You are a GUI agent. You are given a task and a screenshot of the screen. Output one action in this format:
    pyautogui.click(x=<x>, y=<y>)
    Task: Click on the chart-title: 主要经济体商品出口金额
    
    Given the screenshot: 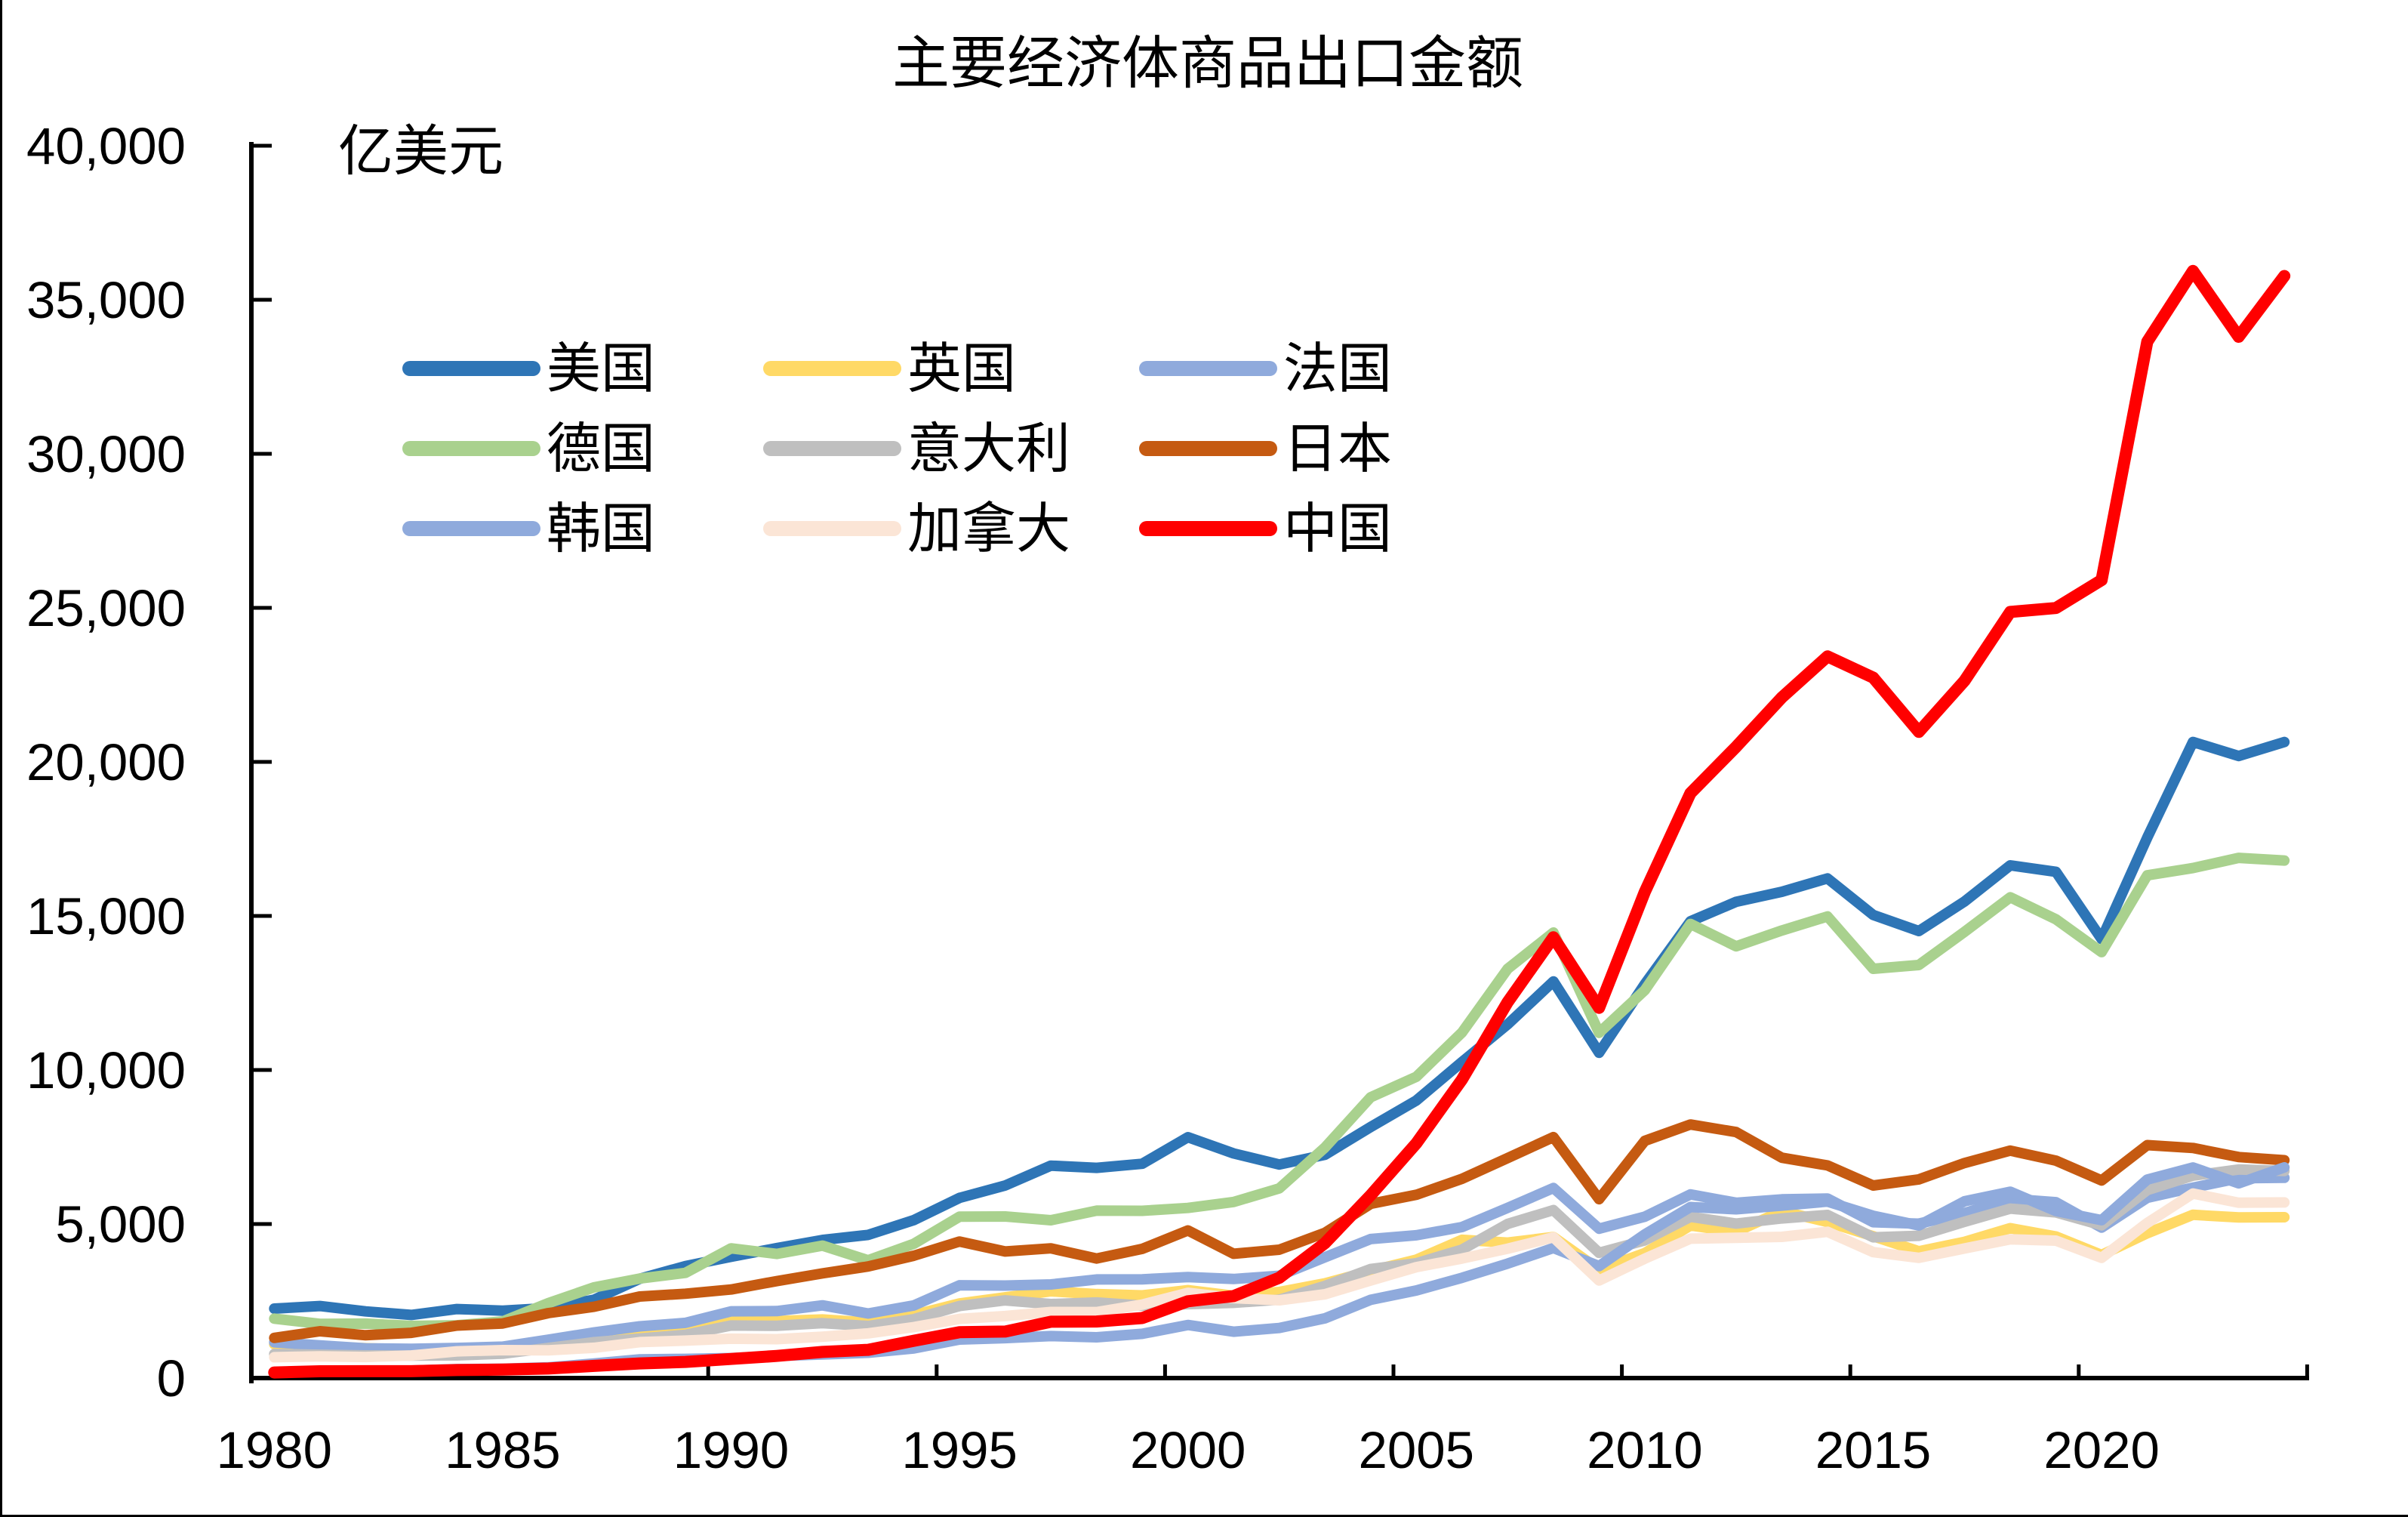 What is the action you would take?
    pyautogui.click(x=1207, y=64)
    